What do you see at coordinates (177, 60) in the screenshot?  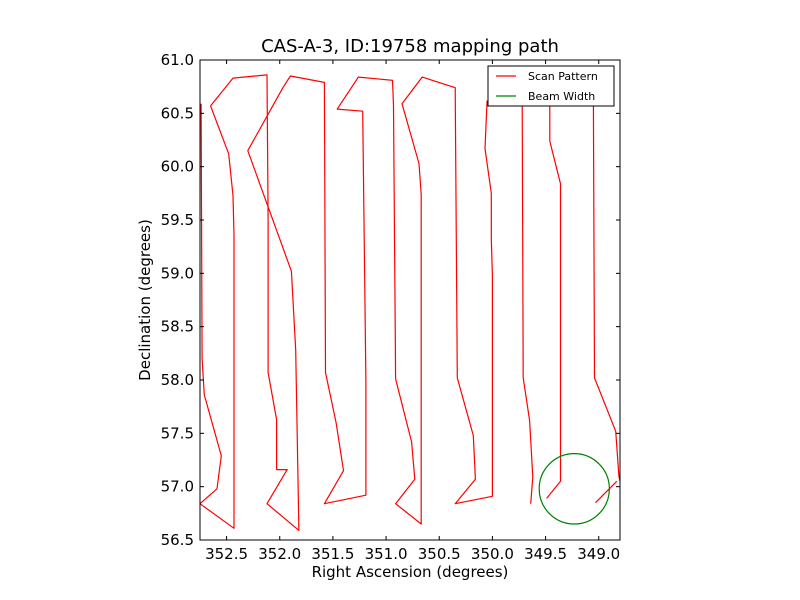 I see `y-tick-label: 61.0` at bounding box center [177, 60].